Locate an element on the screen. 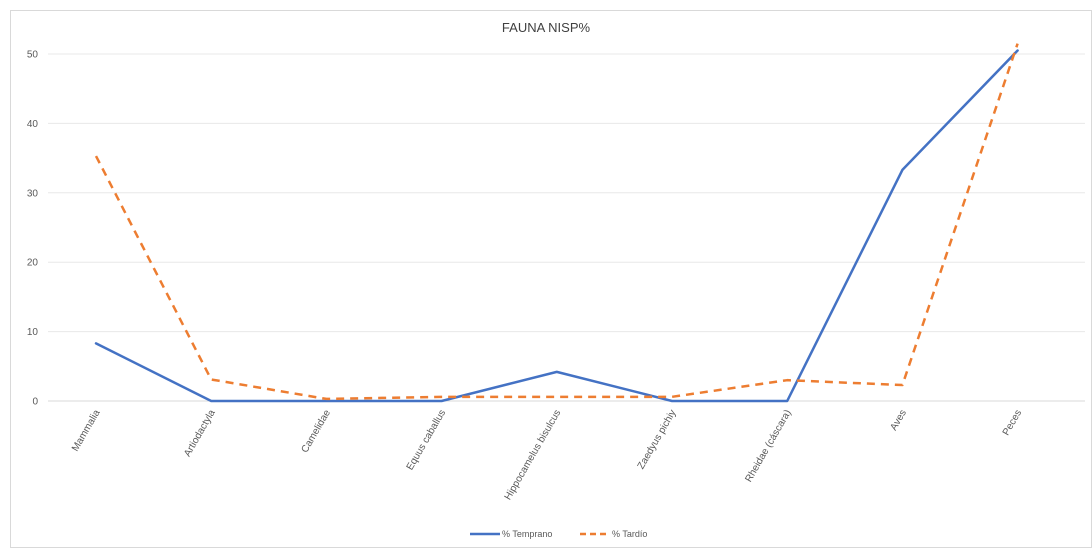 The image size is (1092, 549). x-tick-label: Artiodactyla is located at coordinates (200, 433).